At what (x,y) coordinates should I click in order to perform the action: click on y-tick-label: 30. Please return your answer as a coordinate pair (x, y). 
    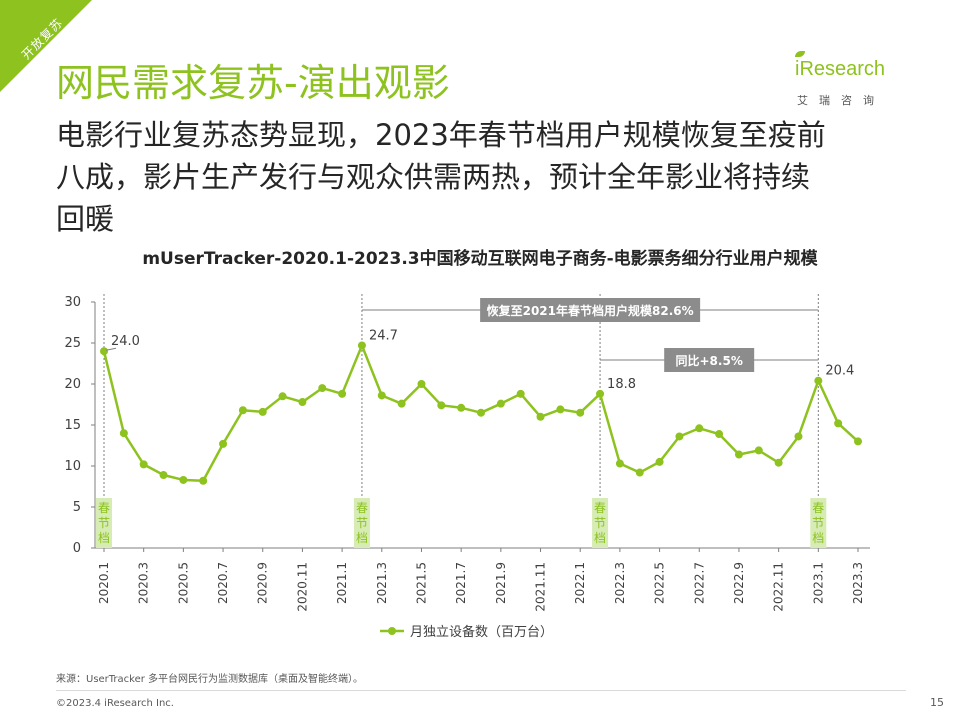
    Looking at the image, I should click on (72, 302).